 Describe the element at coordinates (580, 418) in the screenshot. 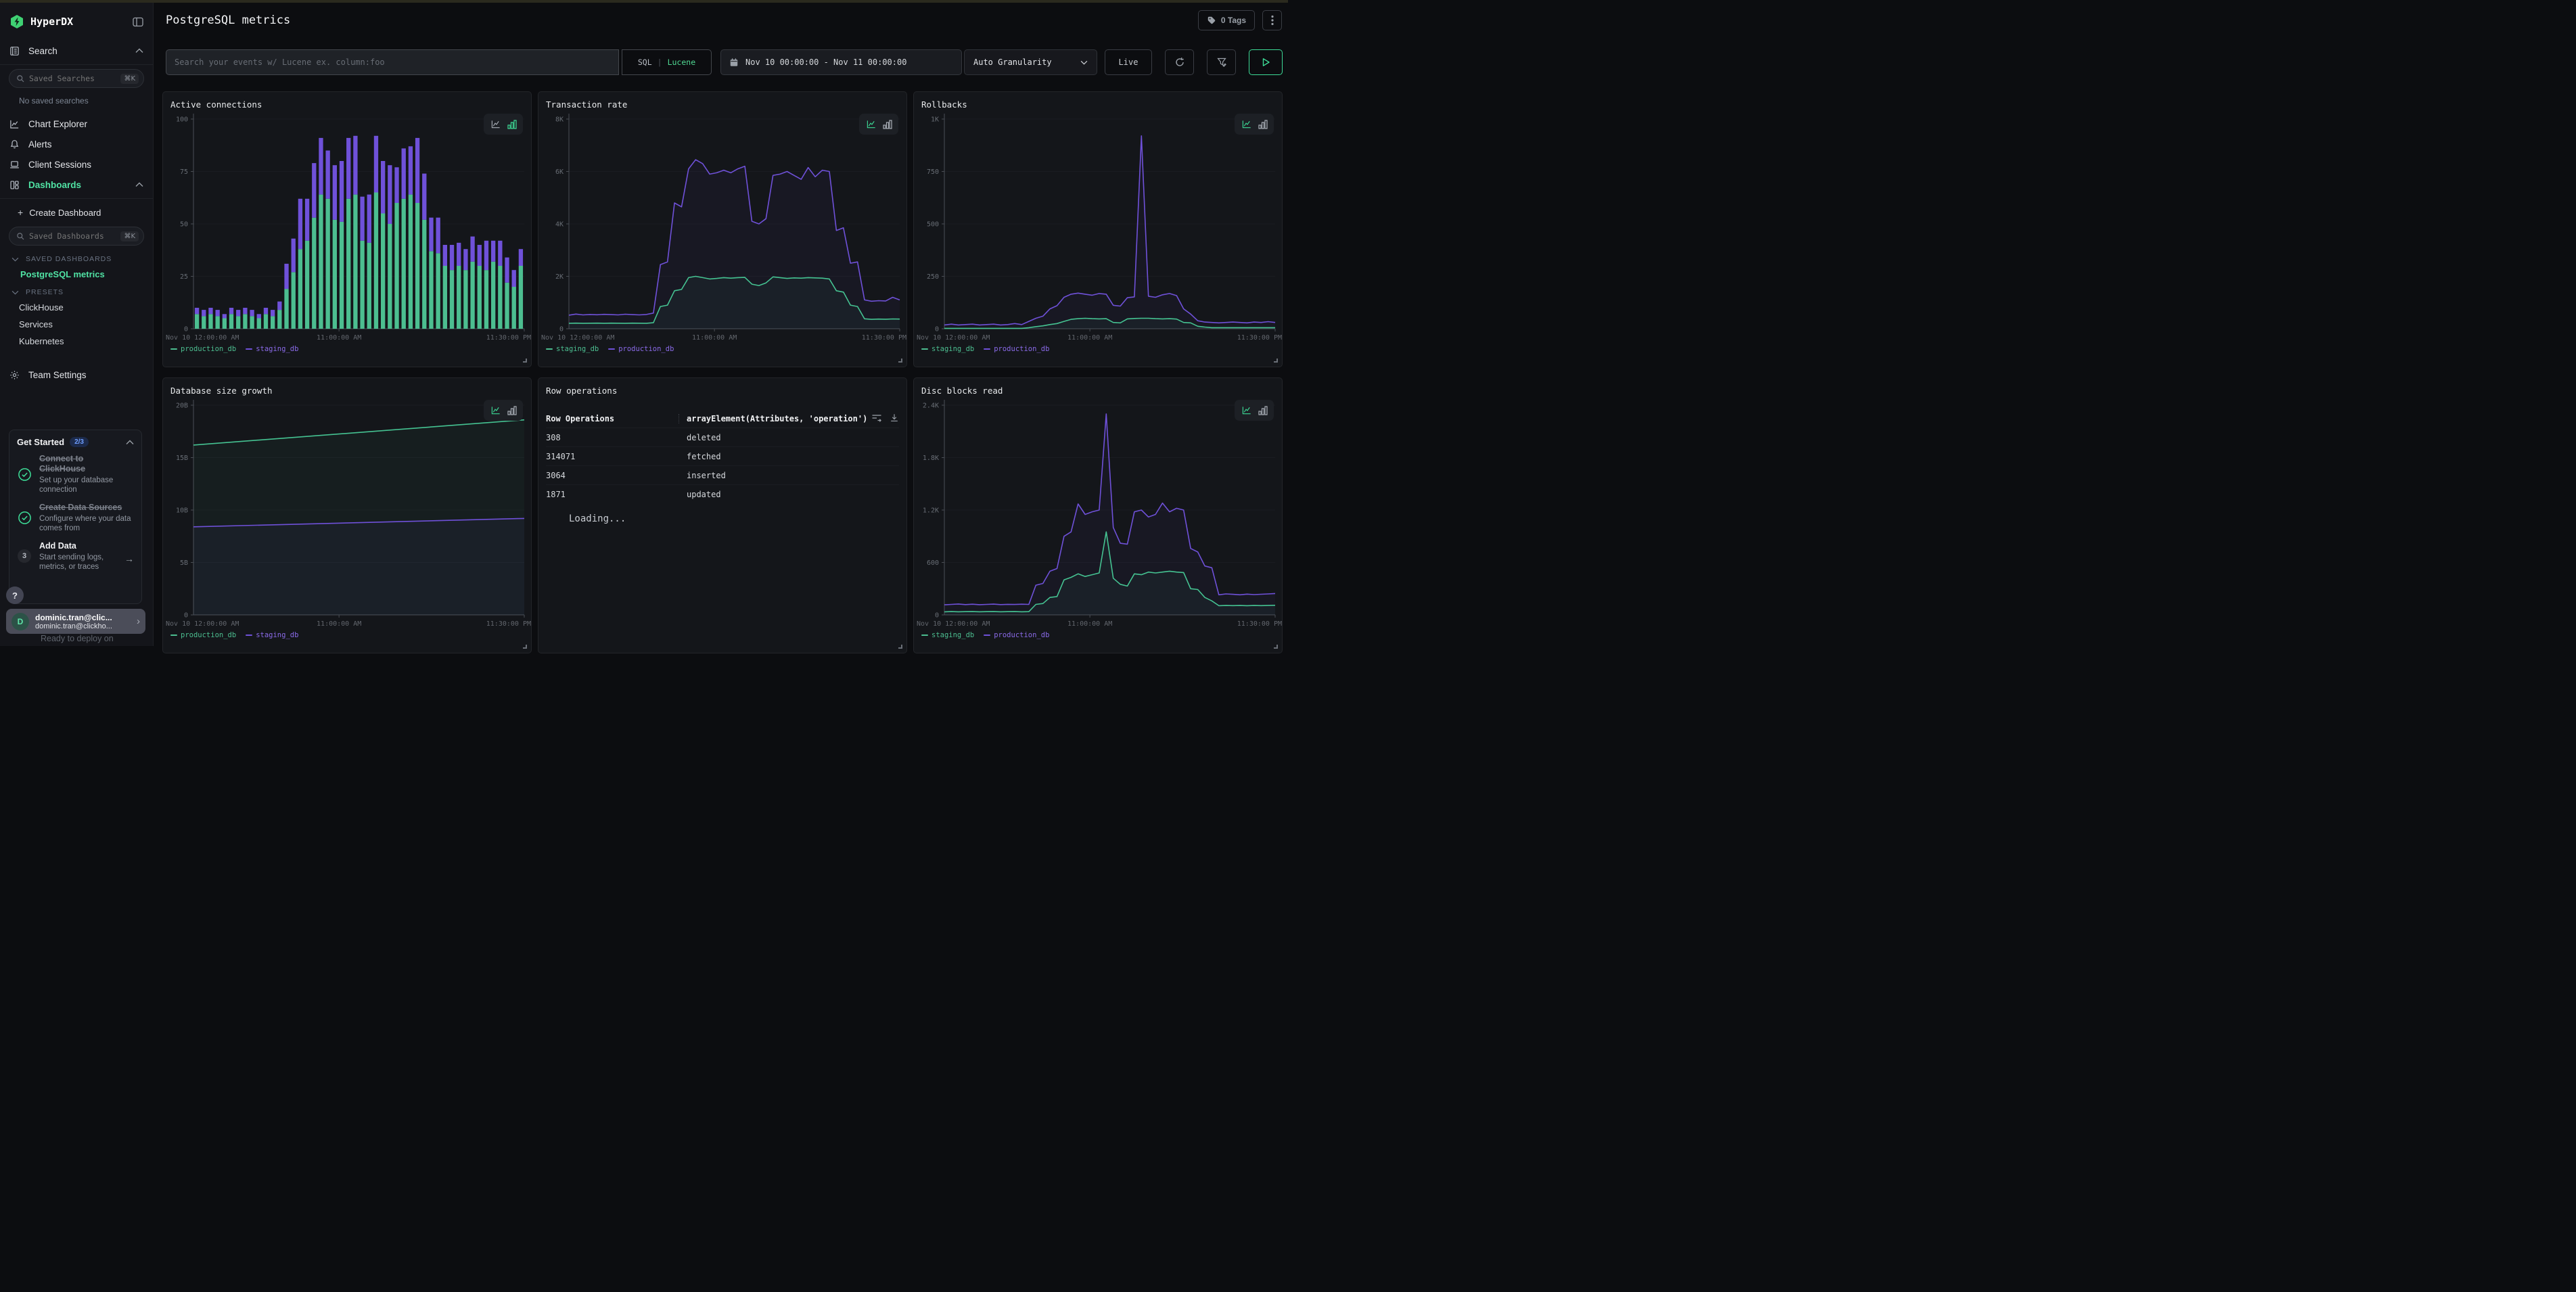

I see `column-header-row-operations: Row Operations` at that location.